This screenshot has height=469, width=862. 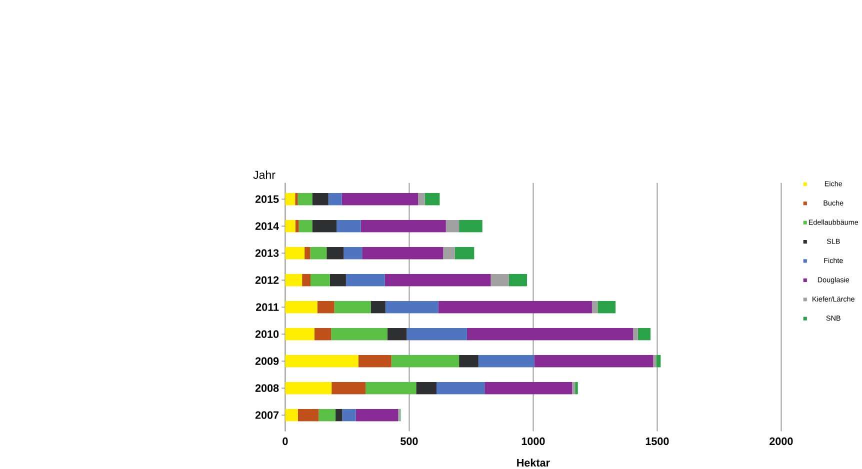 What do you see at coordinates (533, 441) in the screenshot?
I see `x-tick-label: 1000` at bounding box center [533, 441].